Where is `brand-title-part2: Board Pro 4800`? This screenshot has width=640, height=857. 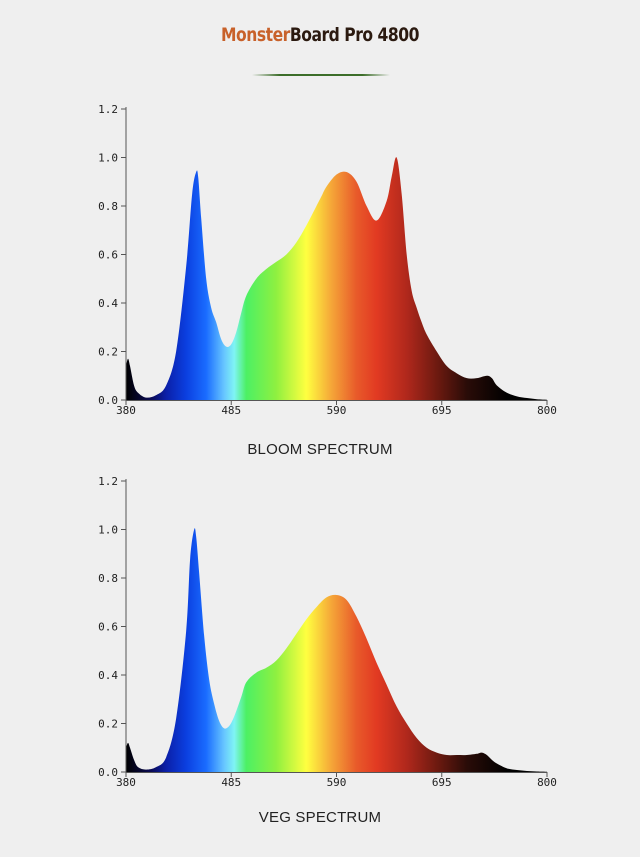
brand-title-part2: Board Pro 4800 is located at coordinates (354, 35).